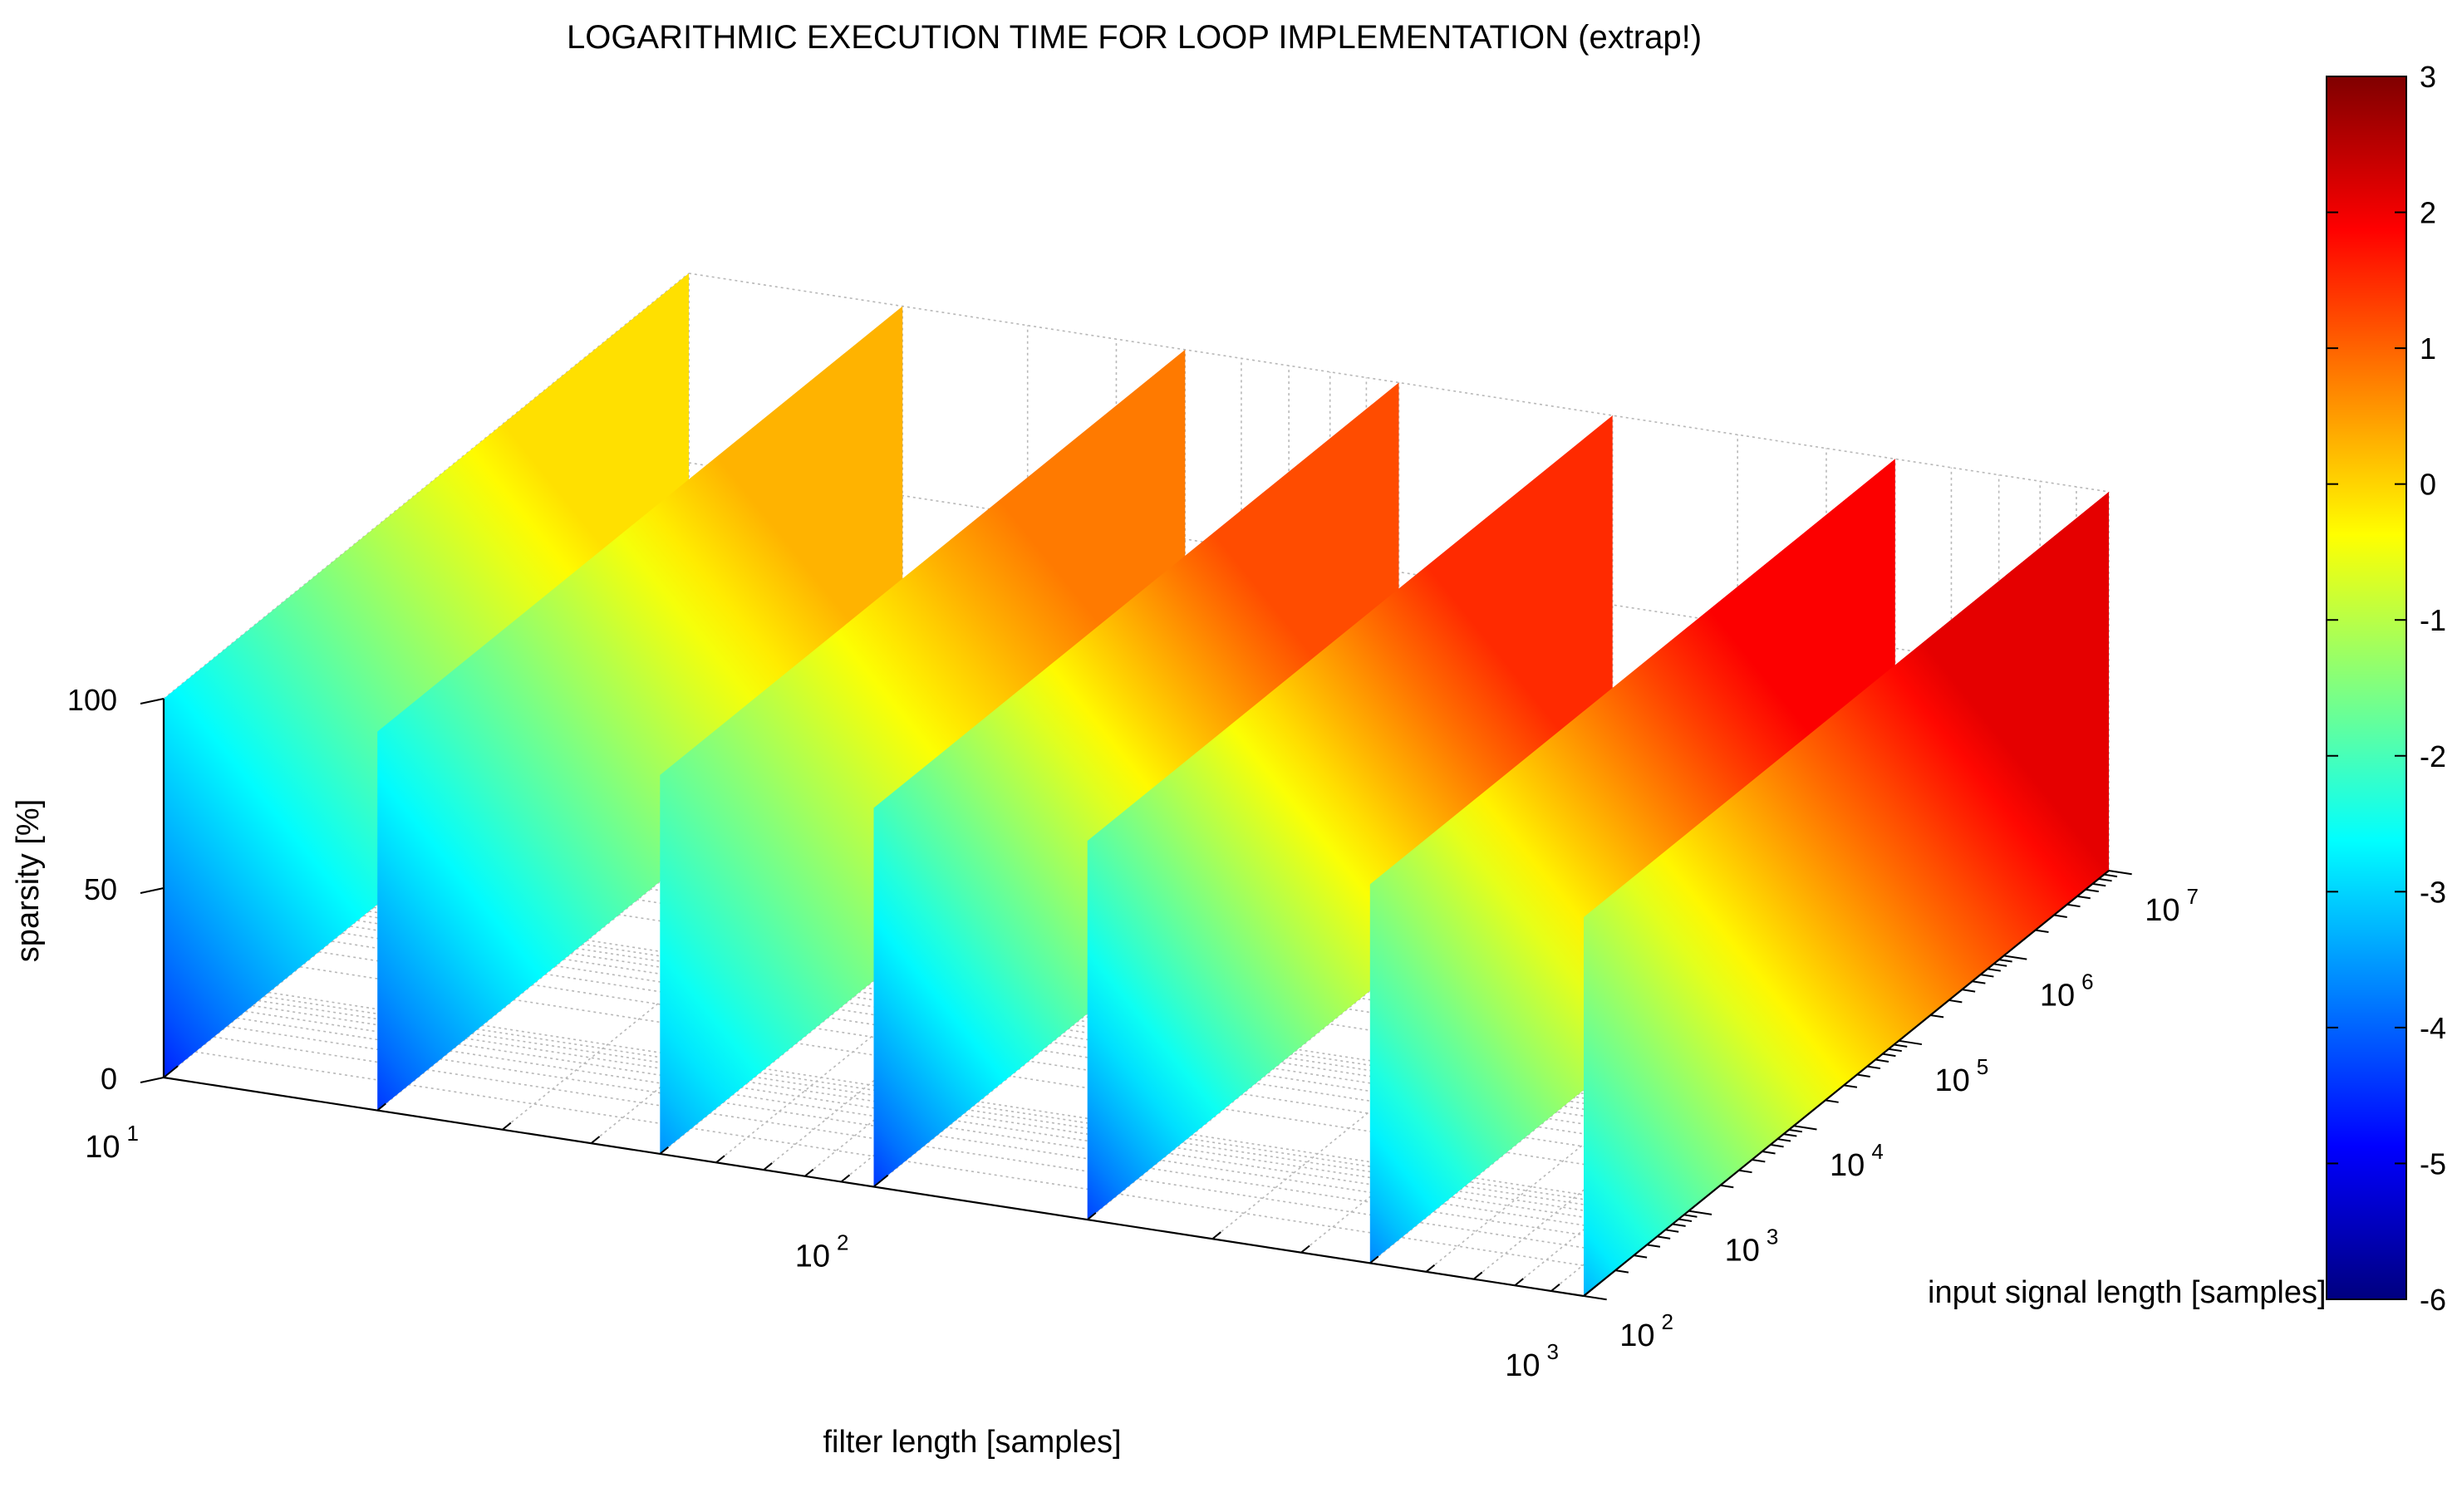 This screenshot has width=2457, height=1512. What do you see at coordinates (1399, 572) in the screenshot?
I see `back-wall-grid-line` at bounding box center [1399, 572].